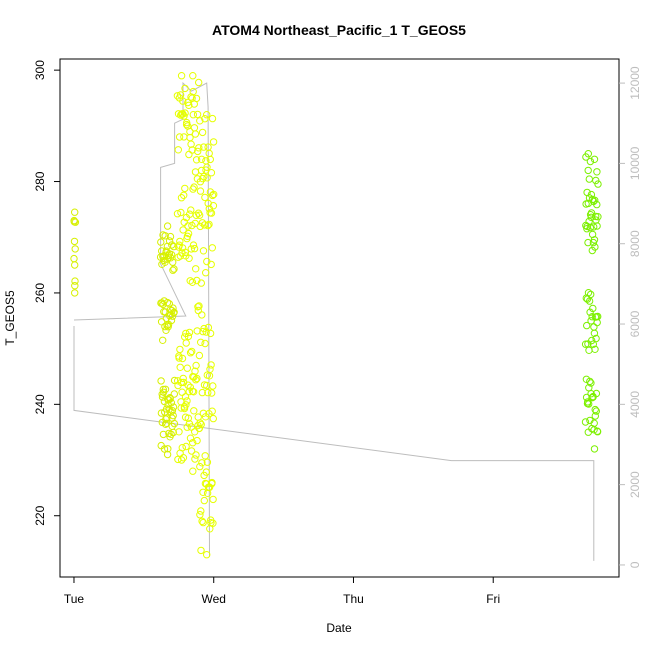  Describe the element at coordinates (40, 293) in the screenshot. I see `y-tick-label: 260` at that location.